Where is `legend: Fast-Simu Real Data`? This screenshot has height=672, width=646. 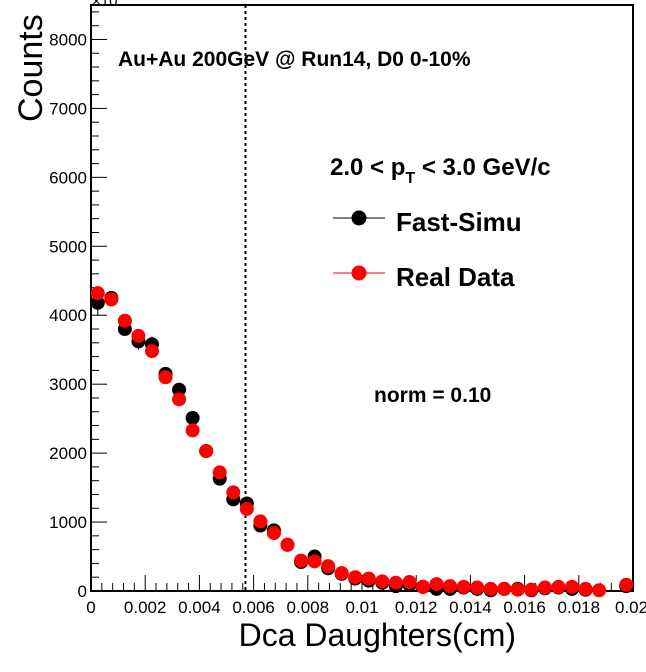
legend: Fast-Simu Real Data is located at coordinates (427, 249).